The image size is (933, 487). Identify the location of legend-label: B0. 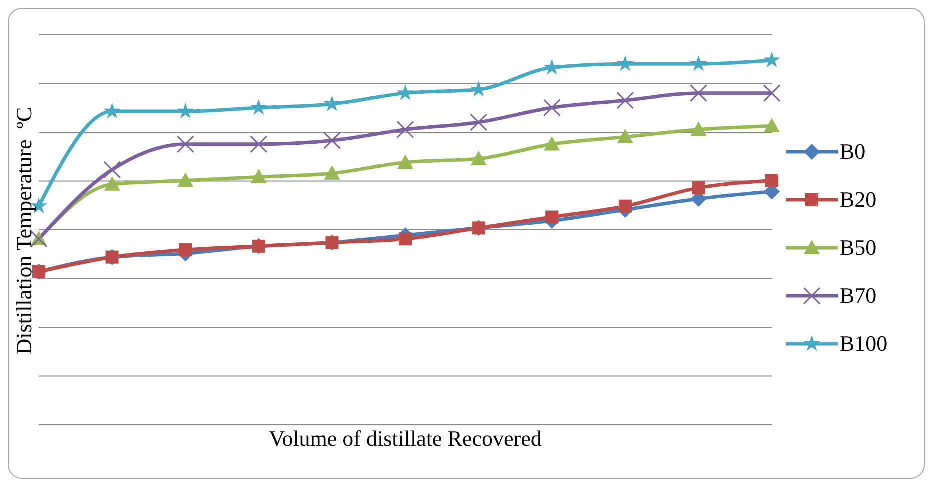
(853, 152).